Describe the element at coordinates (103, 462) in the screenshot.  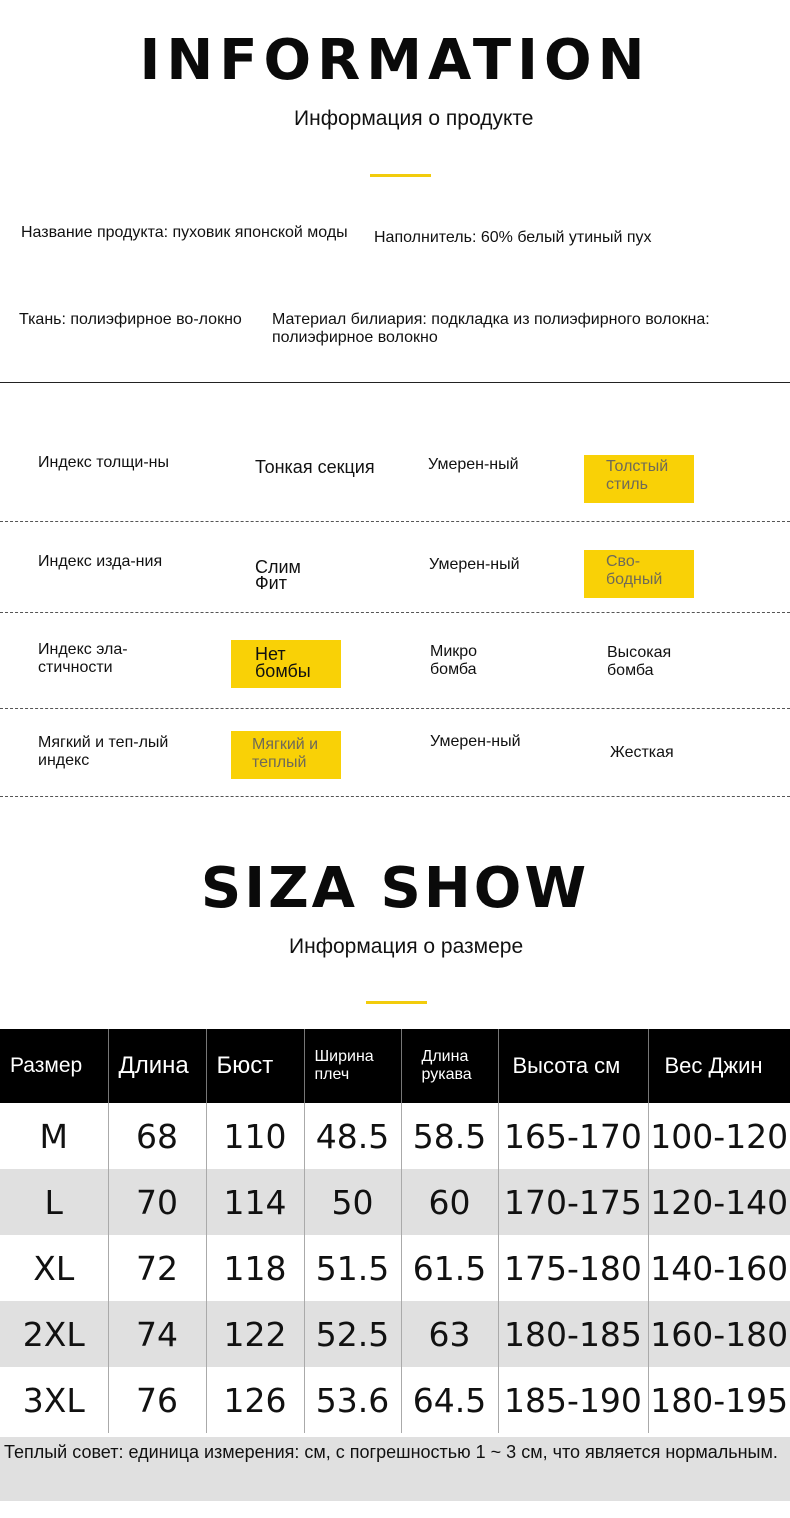
I see `index-label-thickness: Индекс толщи-ны` at that location.